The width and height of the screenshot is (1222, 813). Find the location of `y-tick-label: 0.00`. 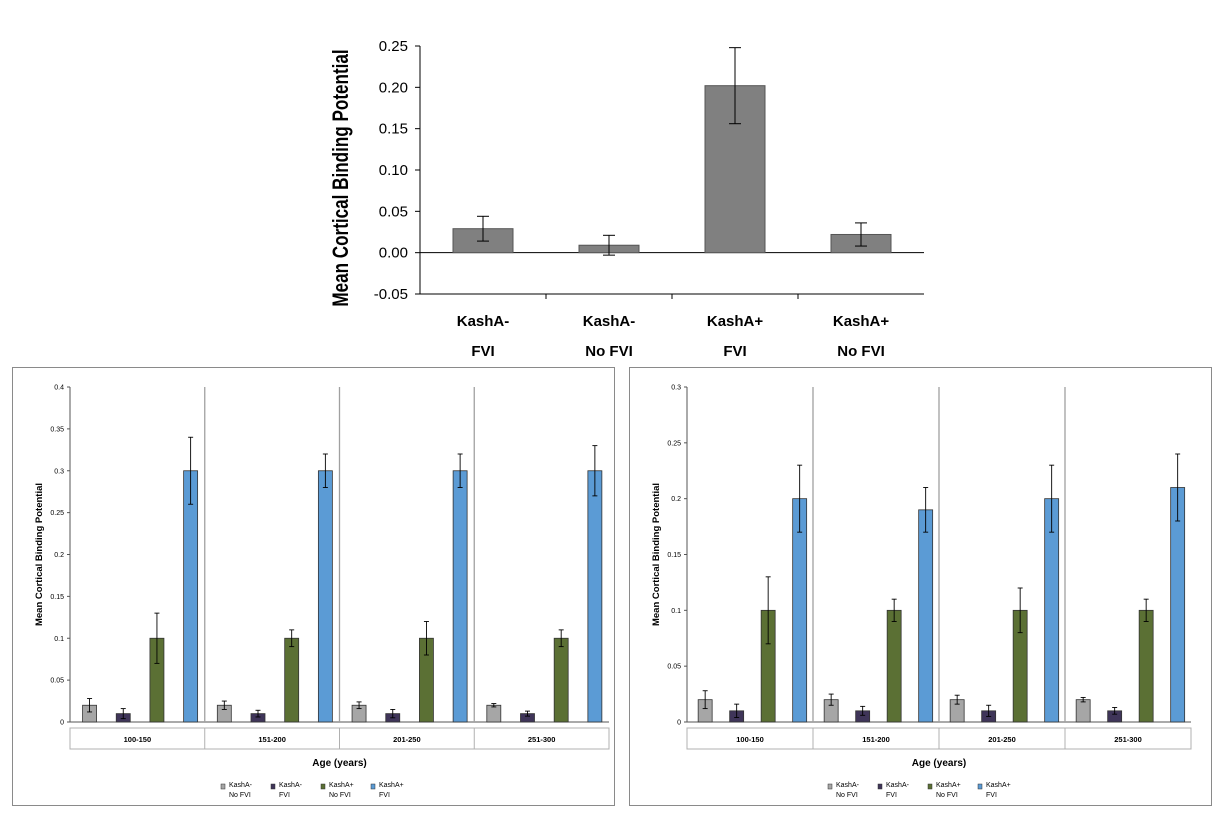

y-tick-label: 0.00 is located at coordinates (393, 253).